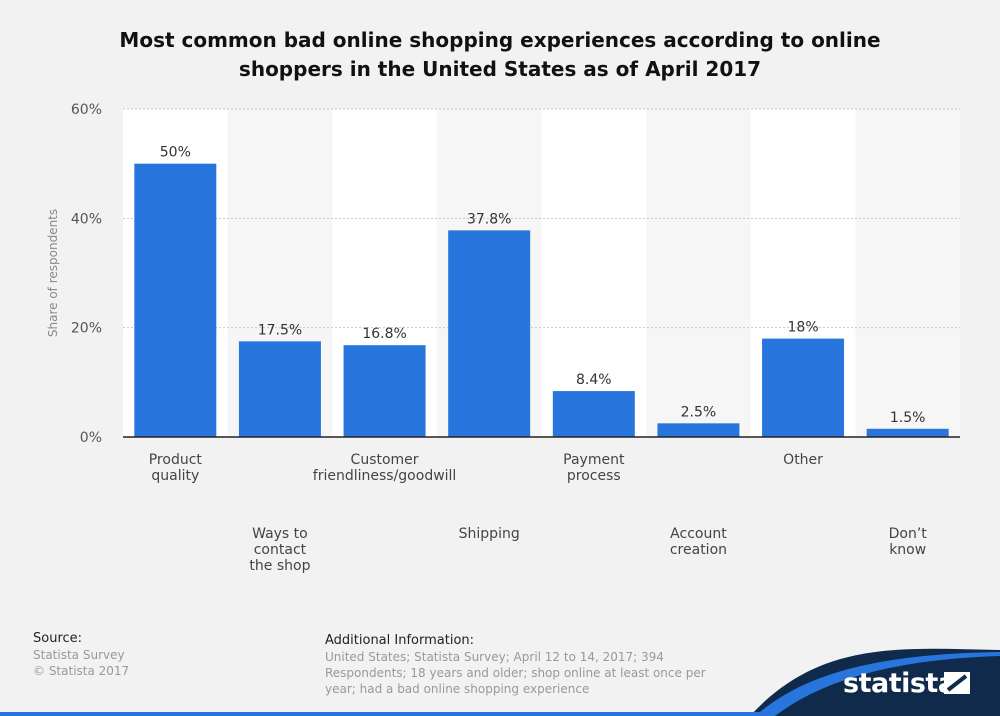  I want to click on y-tick-label: 60%, so click(86, 110).